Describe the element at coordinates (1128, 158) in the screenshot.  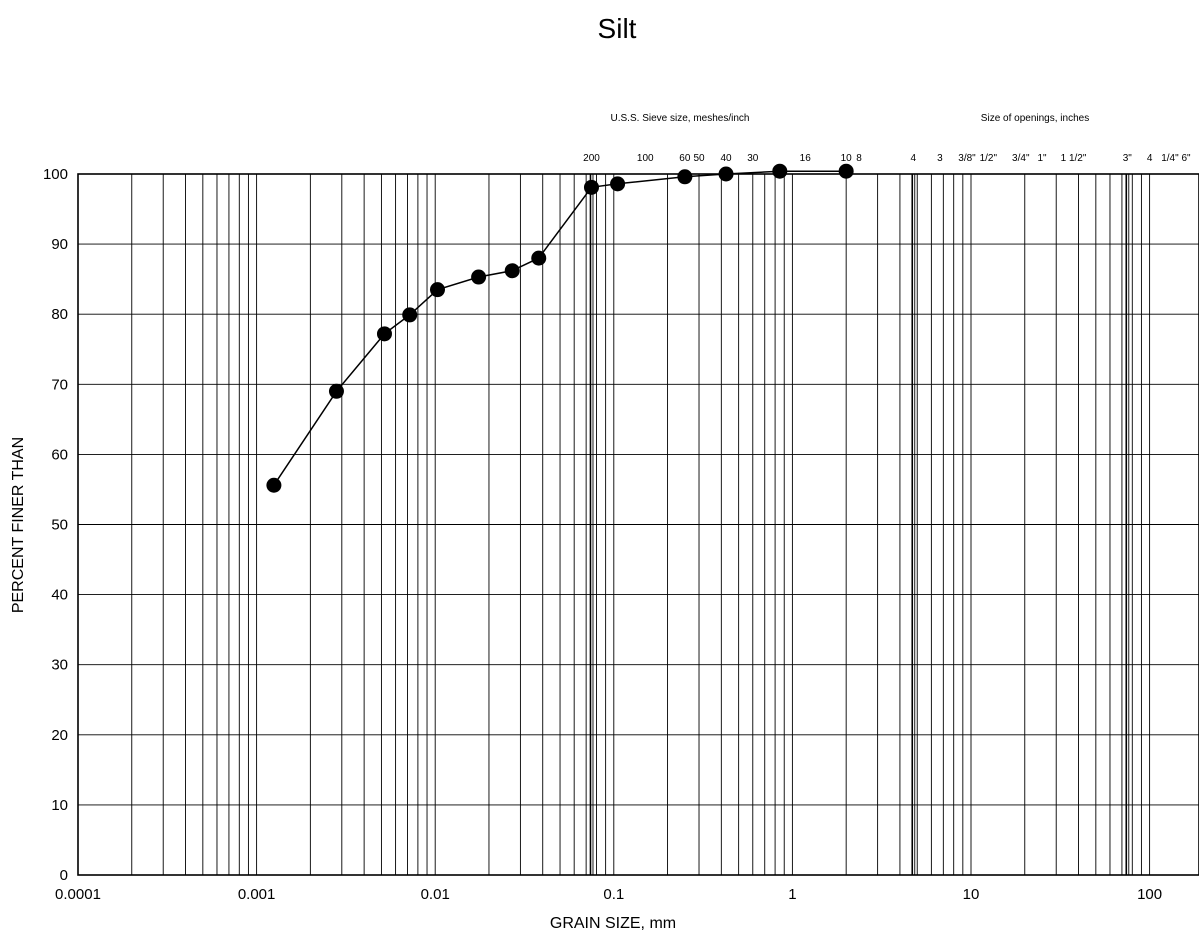
I see `opening-label: 3"` at that location.